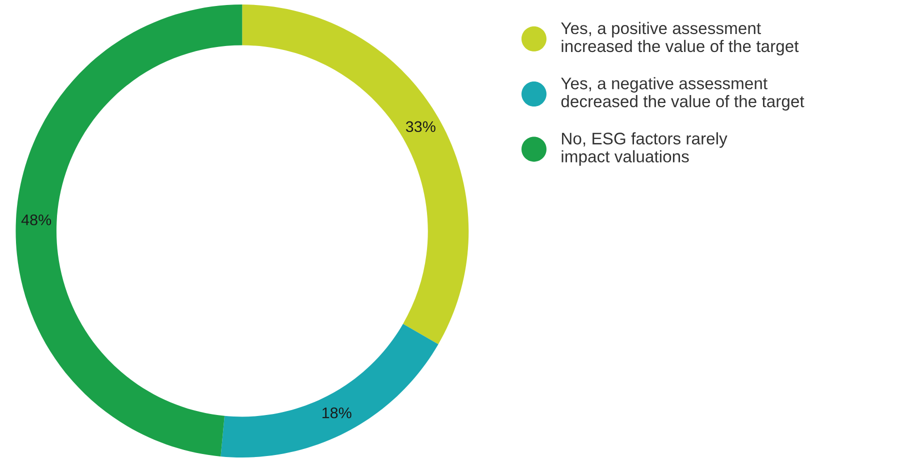 The width and height of the screenshot is (897, 462). What do you see at coordinates (421, 126) in the screenshot?
I see `data-label: 33%` at bounding box center [421, 126].